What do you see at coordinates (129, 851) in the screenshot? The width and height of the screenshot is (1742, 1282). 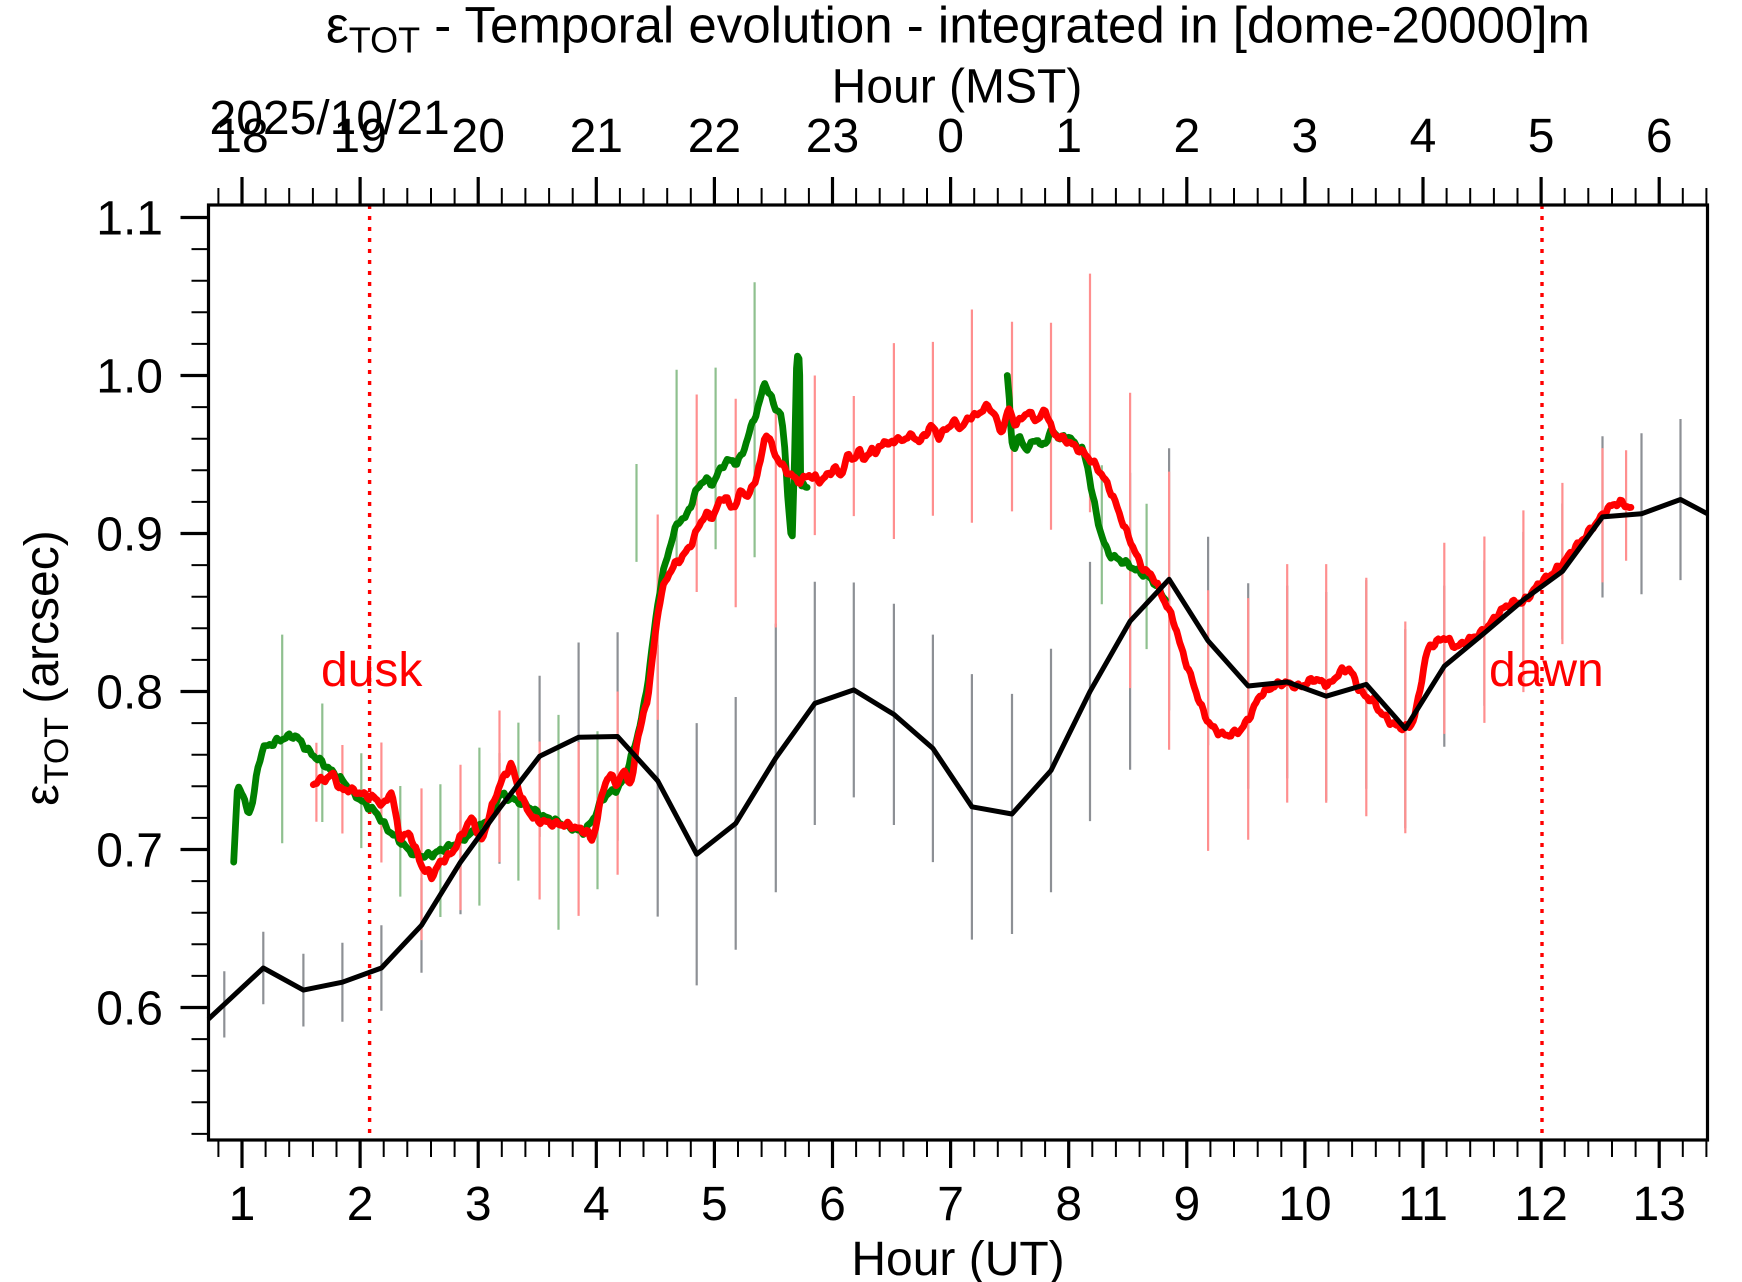 I see `svg-text: 0.7` at bounding box center [129, 851].